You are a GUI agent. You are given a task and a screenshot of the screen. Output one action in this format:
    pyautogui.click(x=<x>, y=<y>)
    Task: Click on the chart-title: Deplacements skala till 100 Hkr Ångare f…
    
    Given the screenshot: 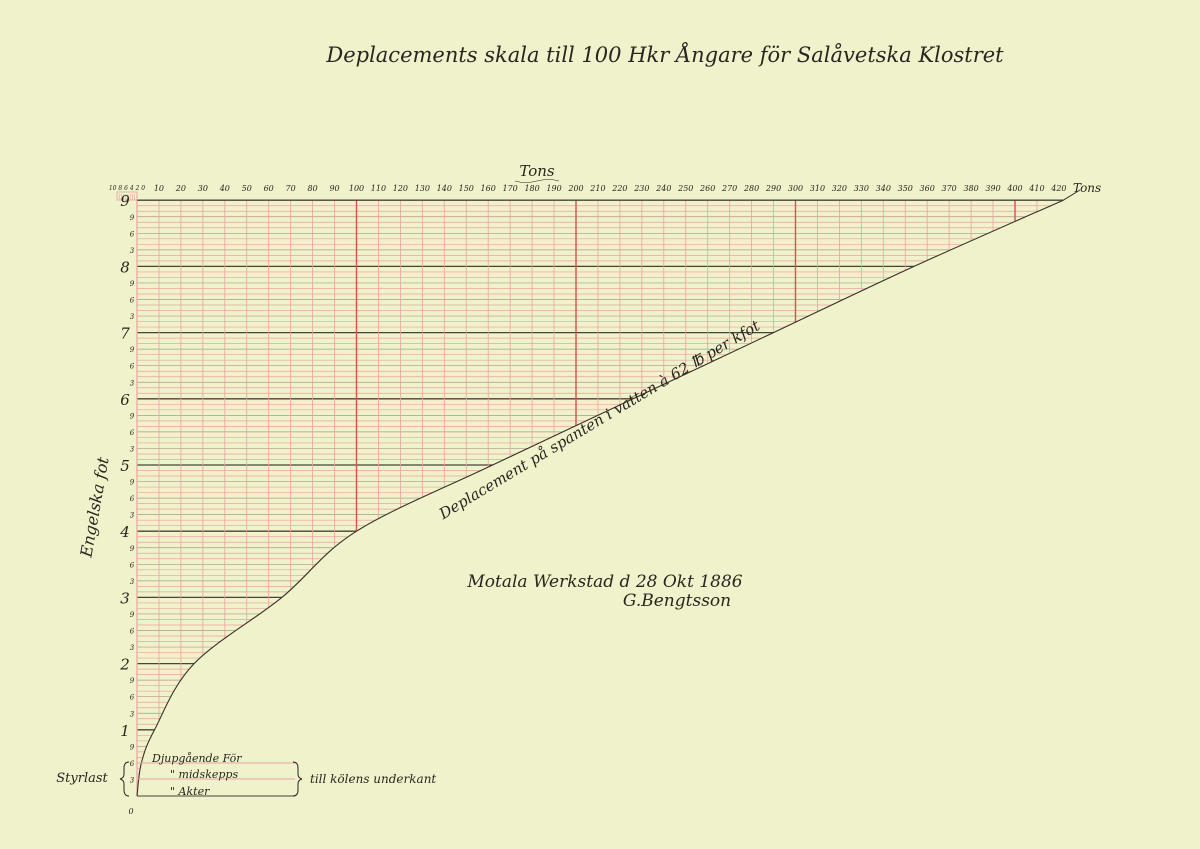 What is the action you would take?
    pyautogui.click(x=664, y=54)
    